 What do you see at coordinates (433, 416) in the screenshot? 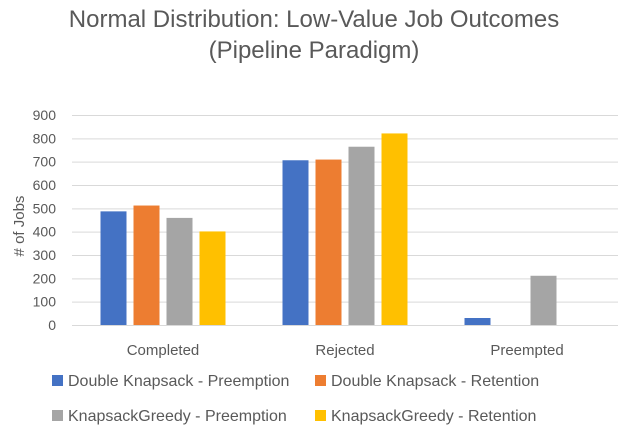
I see `legend-label-3: KnapsackGreedy - Retention` at bounding box center [433, 416].